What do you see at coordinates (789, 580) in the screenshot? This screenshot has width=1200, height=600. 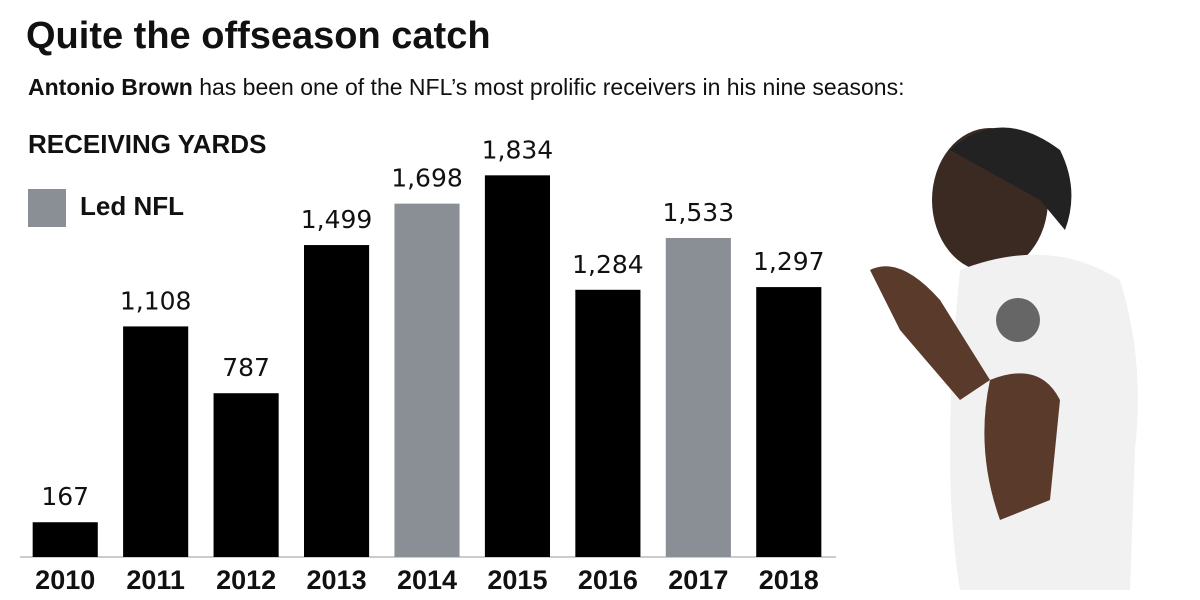 I see `x-tick-label: 2018` at bounding box center [789, 580].